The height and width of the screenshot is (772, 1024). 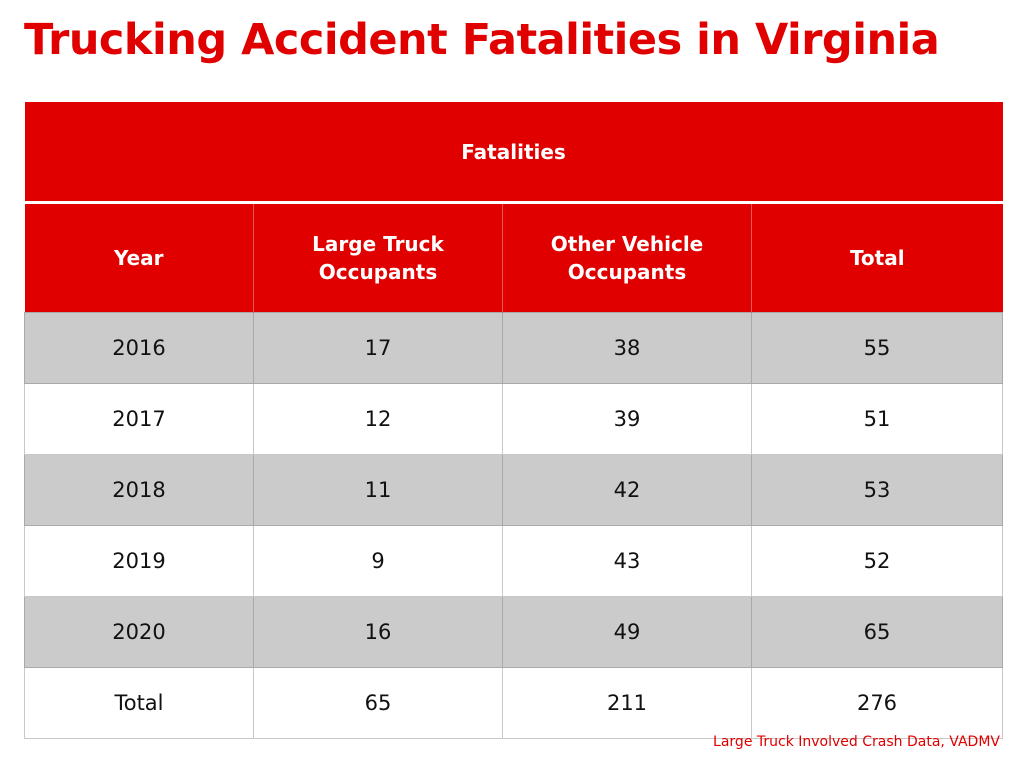 I want to click on cell-large-truck: 16, so click(x=378, y=632).